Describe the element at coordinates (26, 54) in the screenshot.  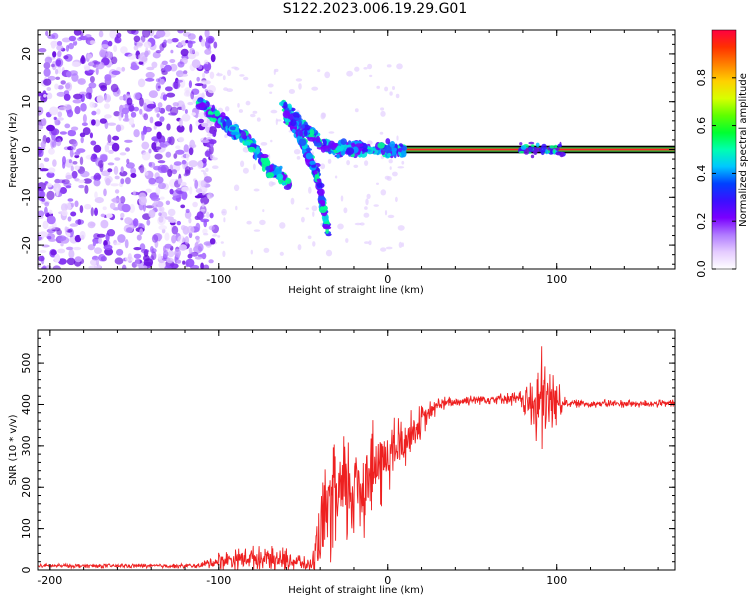
I see `y-tick-label: 20` at that location.